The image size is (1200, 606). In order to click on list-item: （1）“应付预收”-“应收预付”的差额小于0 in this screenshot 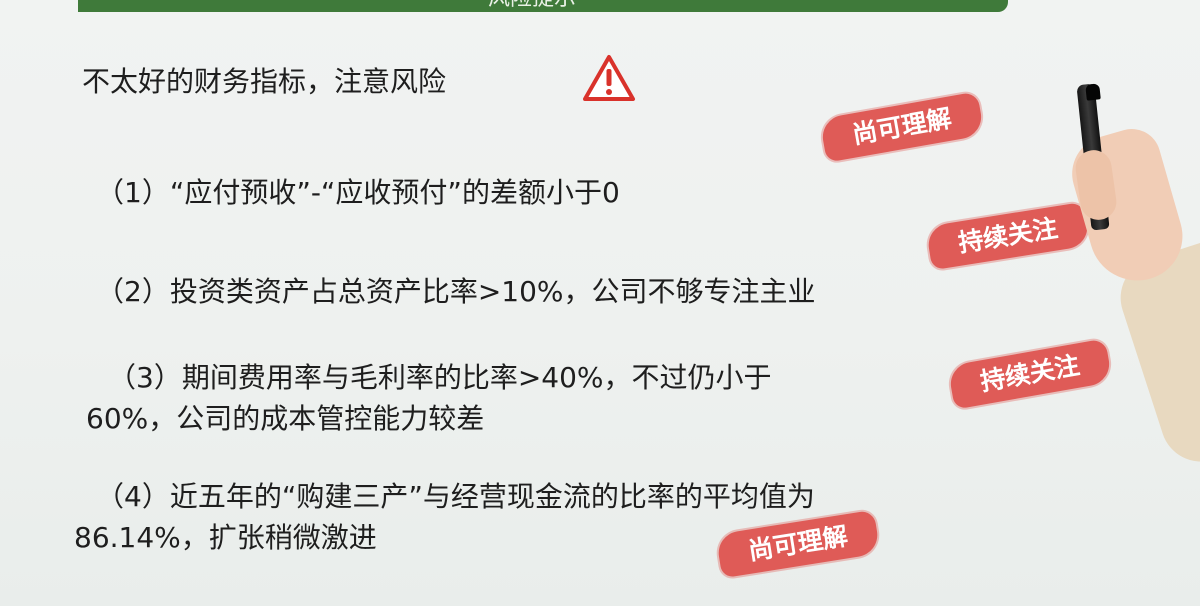, I will do `click(358, 192)`.